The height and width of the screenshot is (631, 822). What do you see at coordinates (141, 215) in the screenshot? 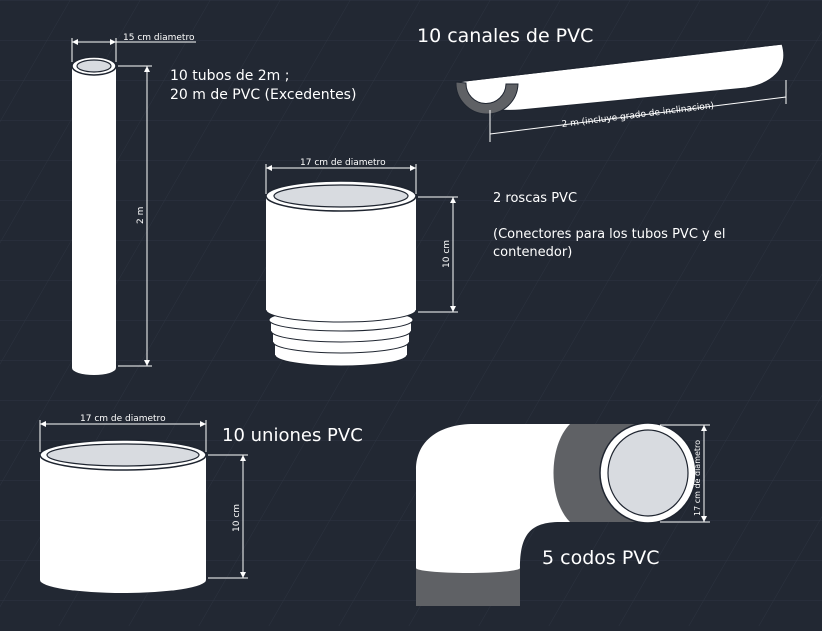
I see `tubo-length-label: 2 m` at bounding box center [141, 215].